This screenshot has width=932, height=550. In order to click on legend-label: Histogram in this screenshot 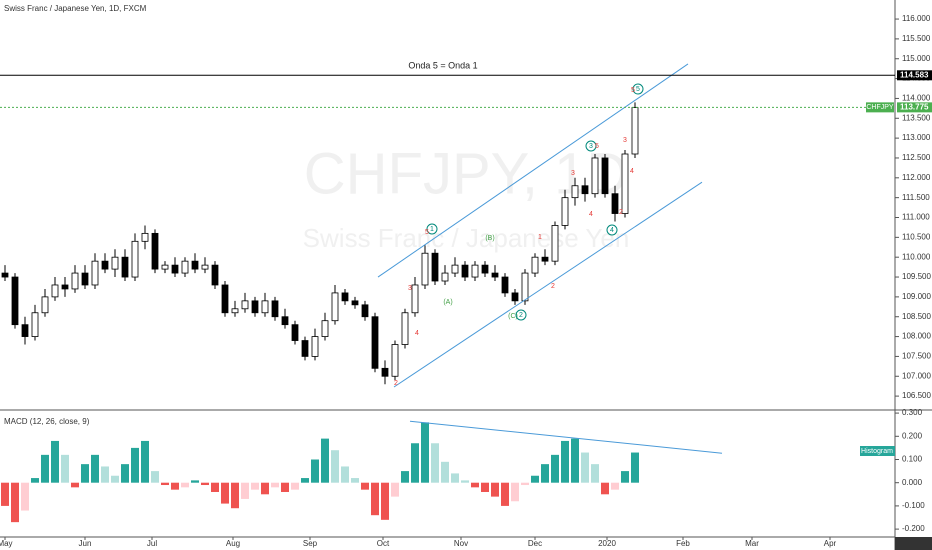, I will do `click(877, 451)`.